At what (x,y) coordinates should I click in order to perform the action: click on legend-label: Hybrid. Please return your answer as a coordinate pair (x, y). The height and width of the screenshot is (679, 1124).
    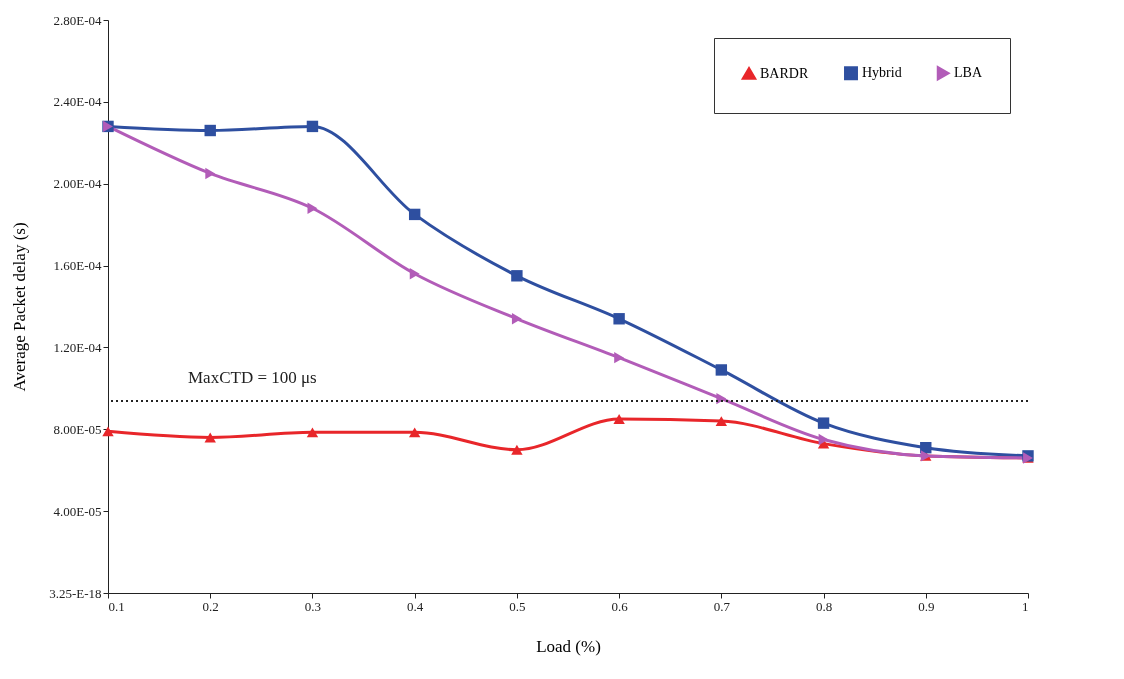
    Looking at the image, I should click on (882, 73).